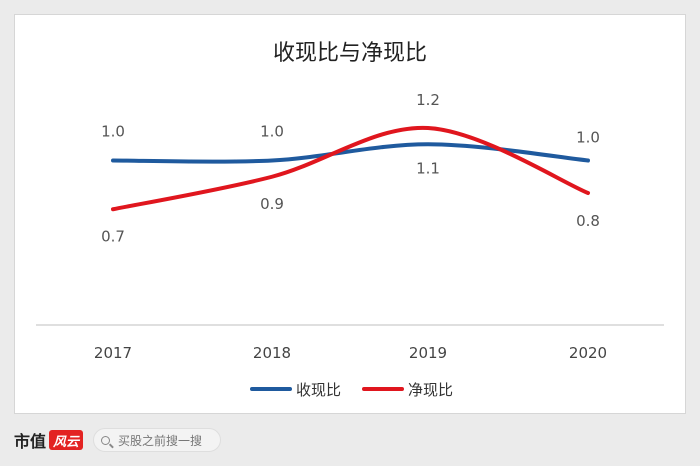 Image resolution: width=700 pixels, height=466 pixels. I want to click on brand-logo: 市值 风云, so click(49, 440).